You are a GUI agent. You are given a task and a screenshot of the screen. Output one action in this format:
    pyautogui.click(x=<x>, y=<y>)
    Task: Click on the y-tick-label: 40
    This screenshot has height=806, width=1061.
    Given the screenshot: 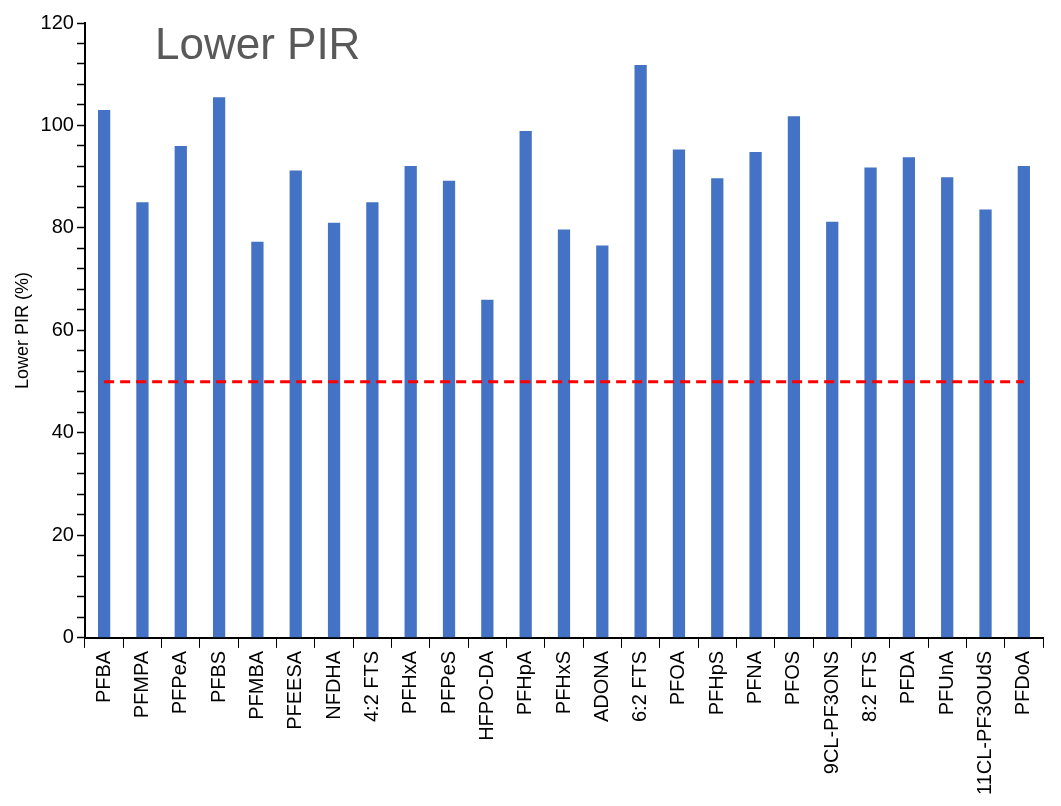 What is the action you would take?
    pyautogui.click(x=62, y=431)
    